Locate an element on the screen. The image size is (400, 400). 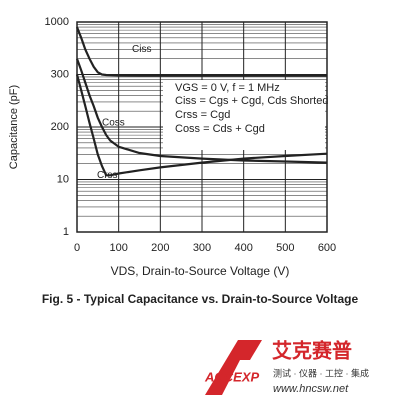
annotation: Coss = Cds + Cgd is located at coordinates (220, 129).